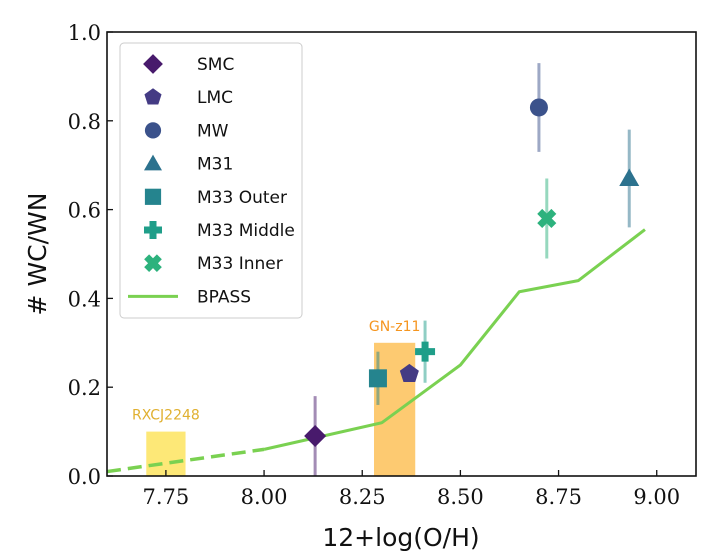 The height and width of the screenshot is (552, 718). I want to click on x-tick-label: 8.75, so click(558, 497).